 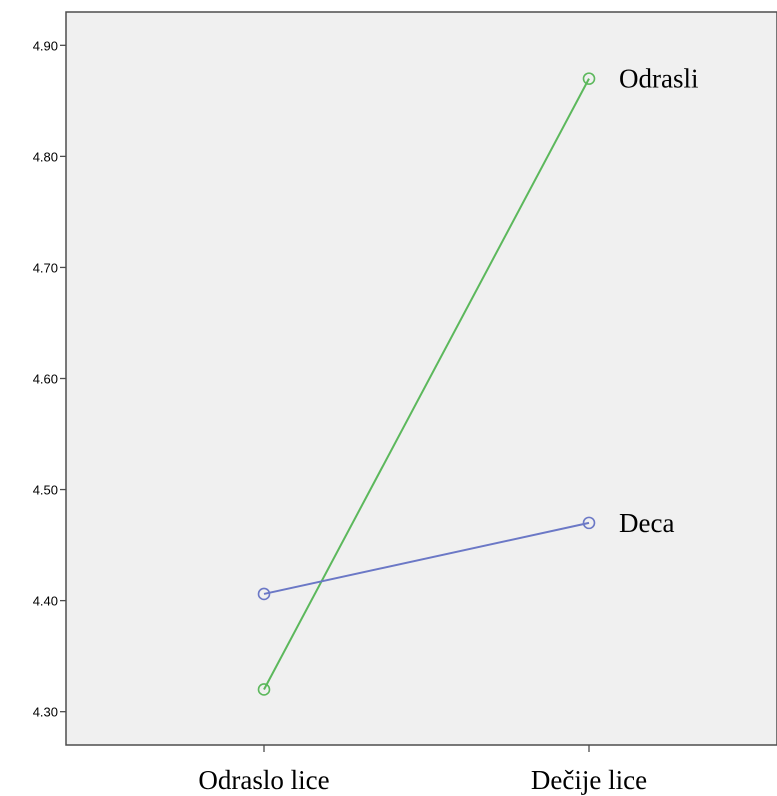 What do you see at coordinates (45, 45) in the screenshot?
I see `y-tick-label: 4.90` at bounding box center [45, 45].